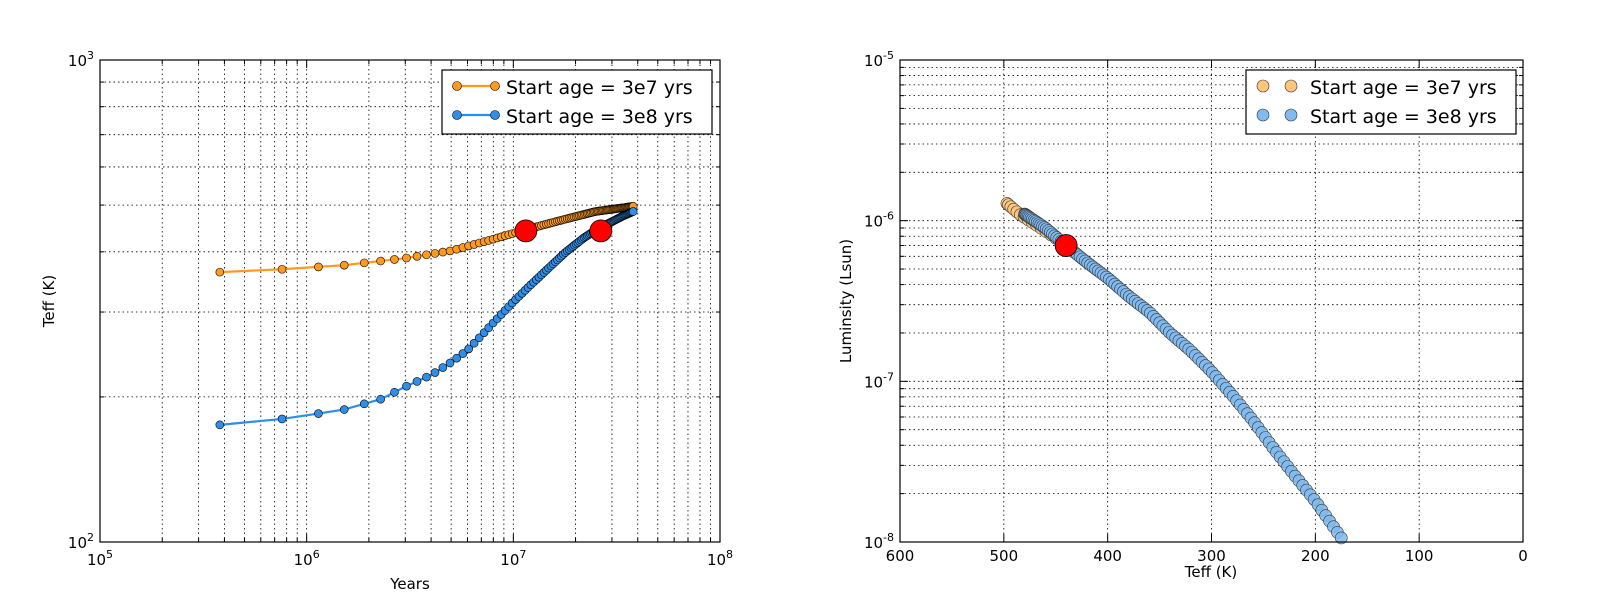 The width and height of the screenshot is (1600, 600). I want to click on chart1-legend-label-3e7: Start age = 3e7 yrs, so click(599, 88).